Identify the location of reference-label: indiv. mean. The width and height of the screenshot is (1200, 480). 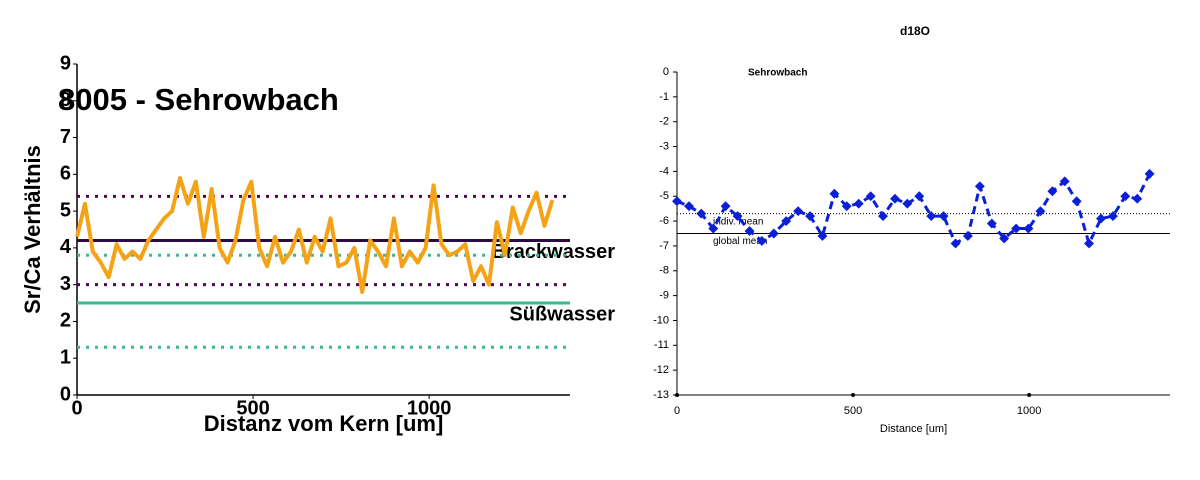
(738, 221).